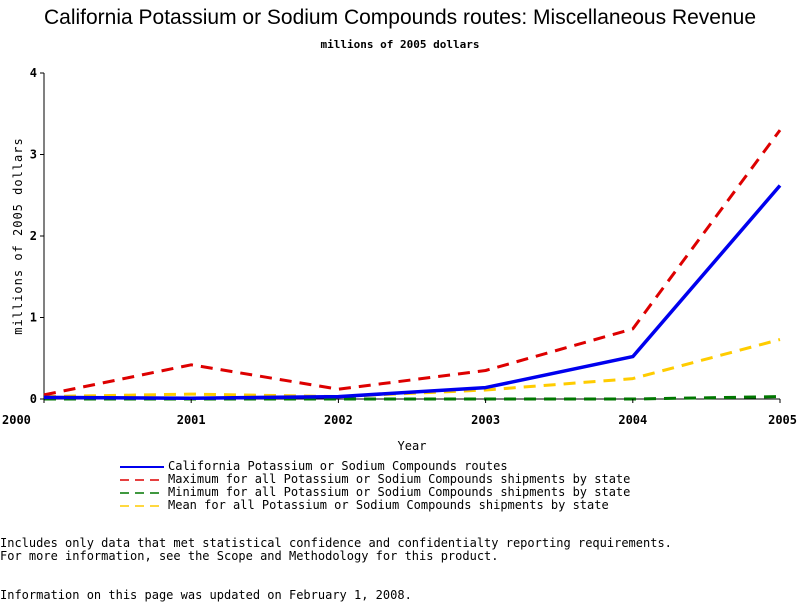 The width and height of the screenshot is (800, 602). What do you see at coordinates (33, 399) in the screenshot?
I see `y-tick-label: 0` at bounding box center [33, 399].